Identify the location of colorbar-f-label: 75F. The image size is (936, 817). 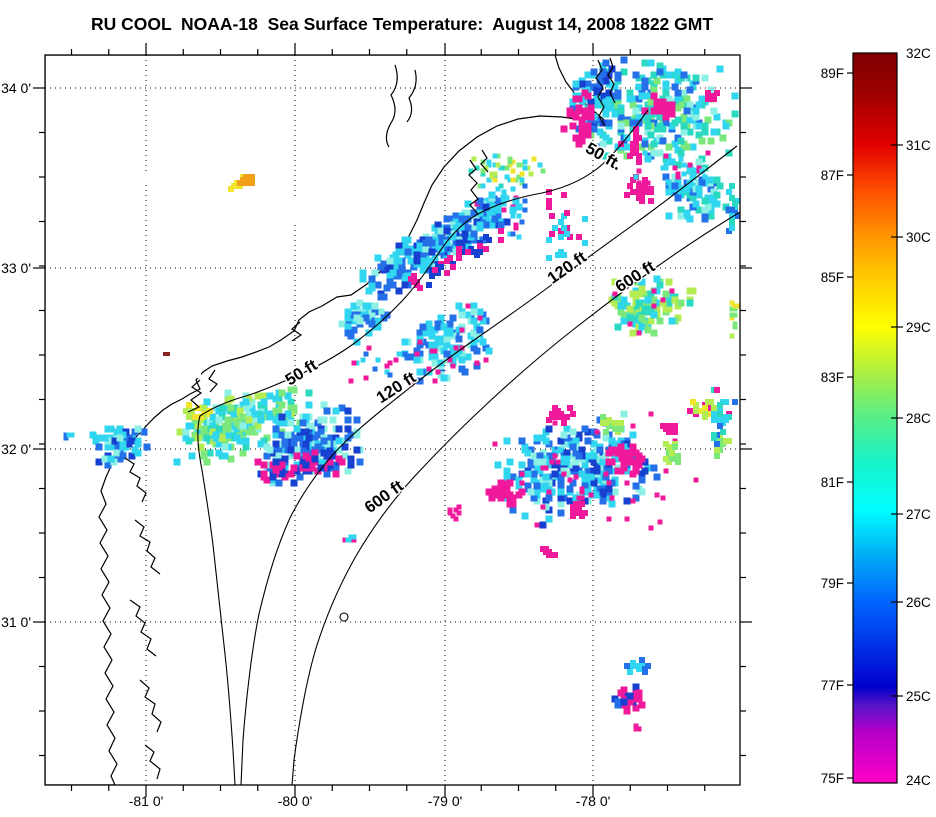
(832, 778).